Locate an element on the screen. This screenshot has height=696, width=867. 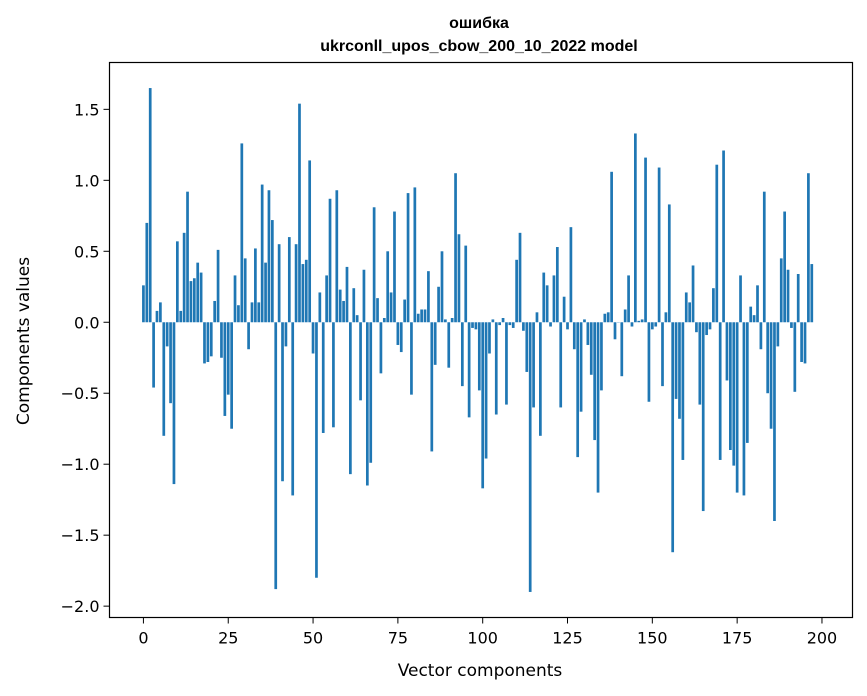
x-tick-label: 200 is located at coordinates (822, 638).